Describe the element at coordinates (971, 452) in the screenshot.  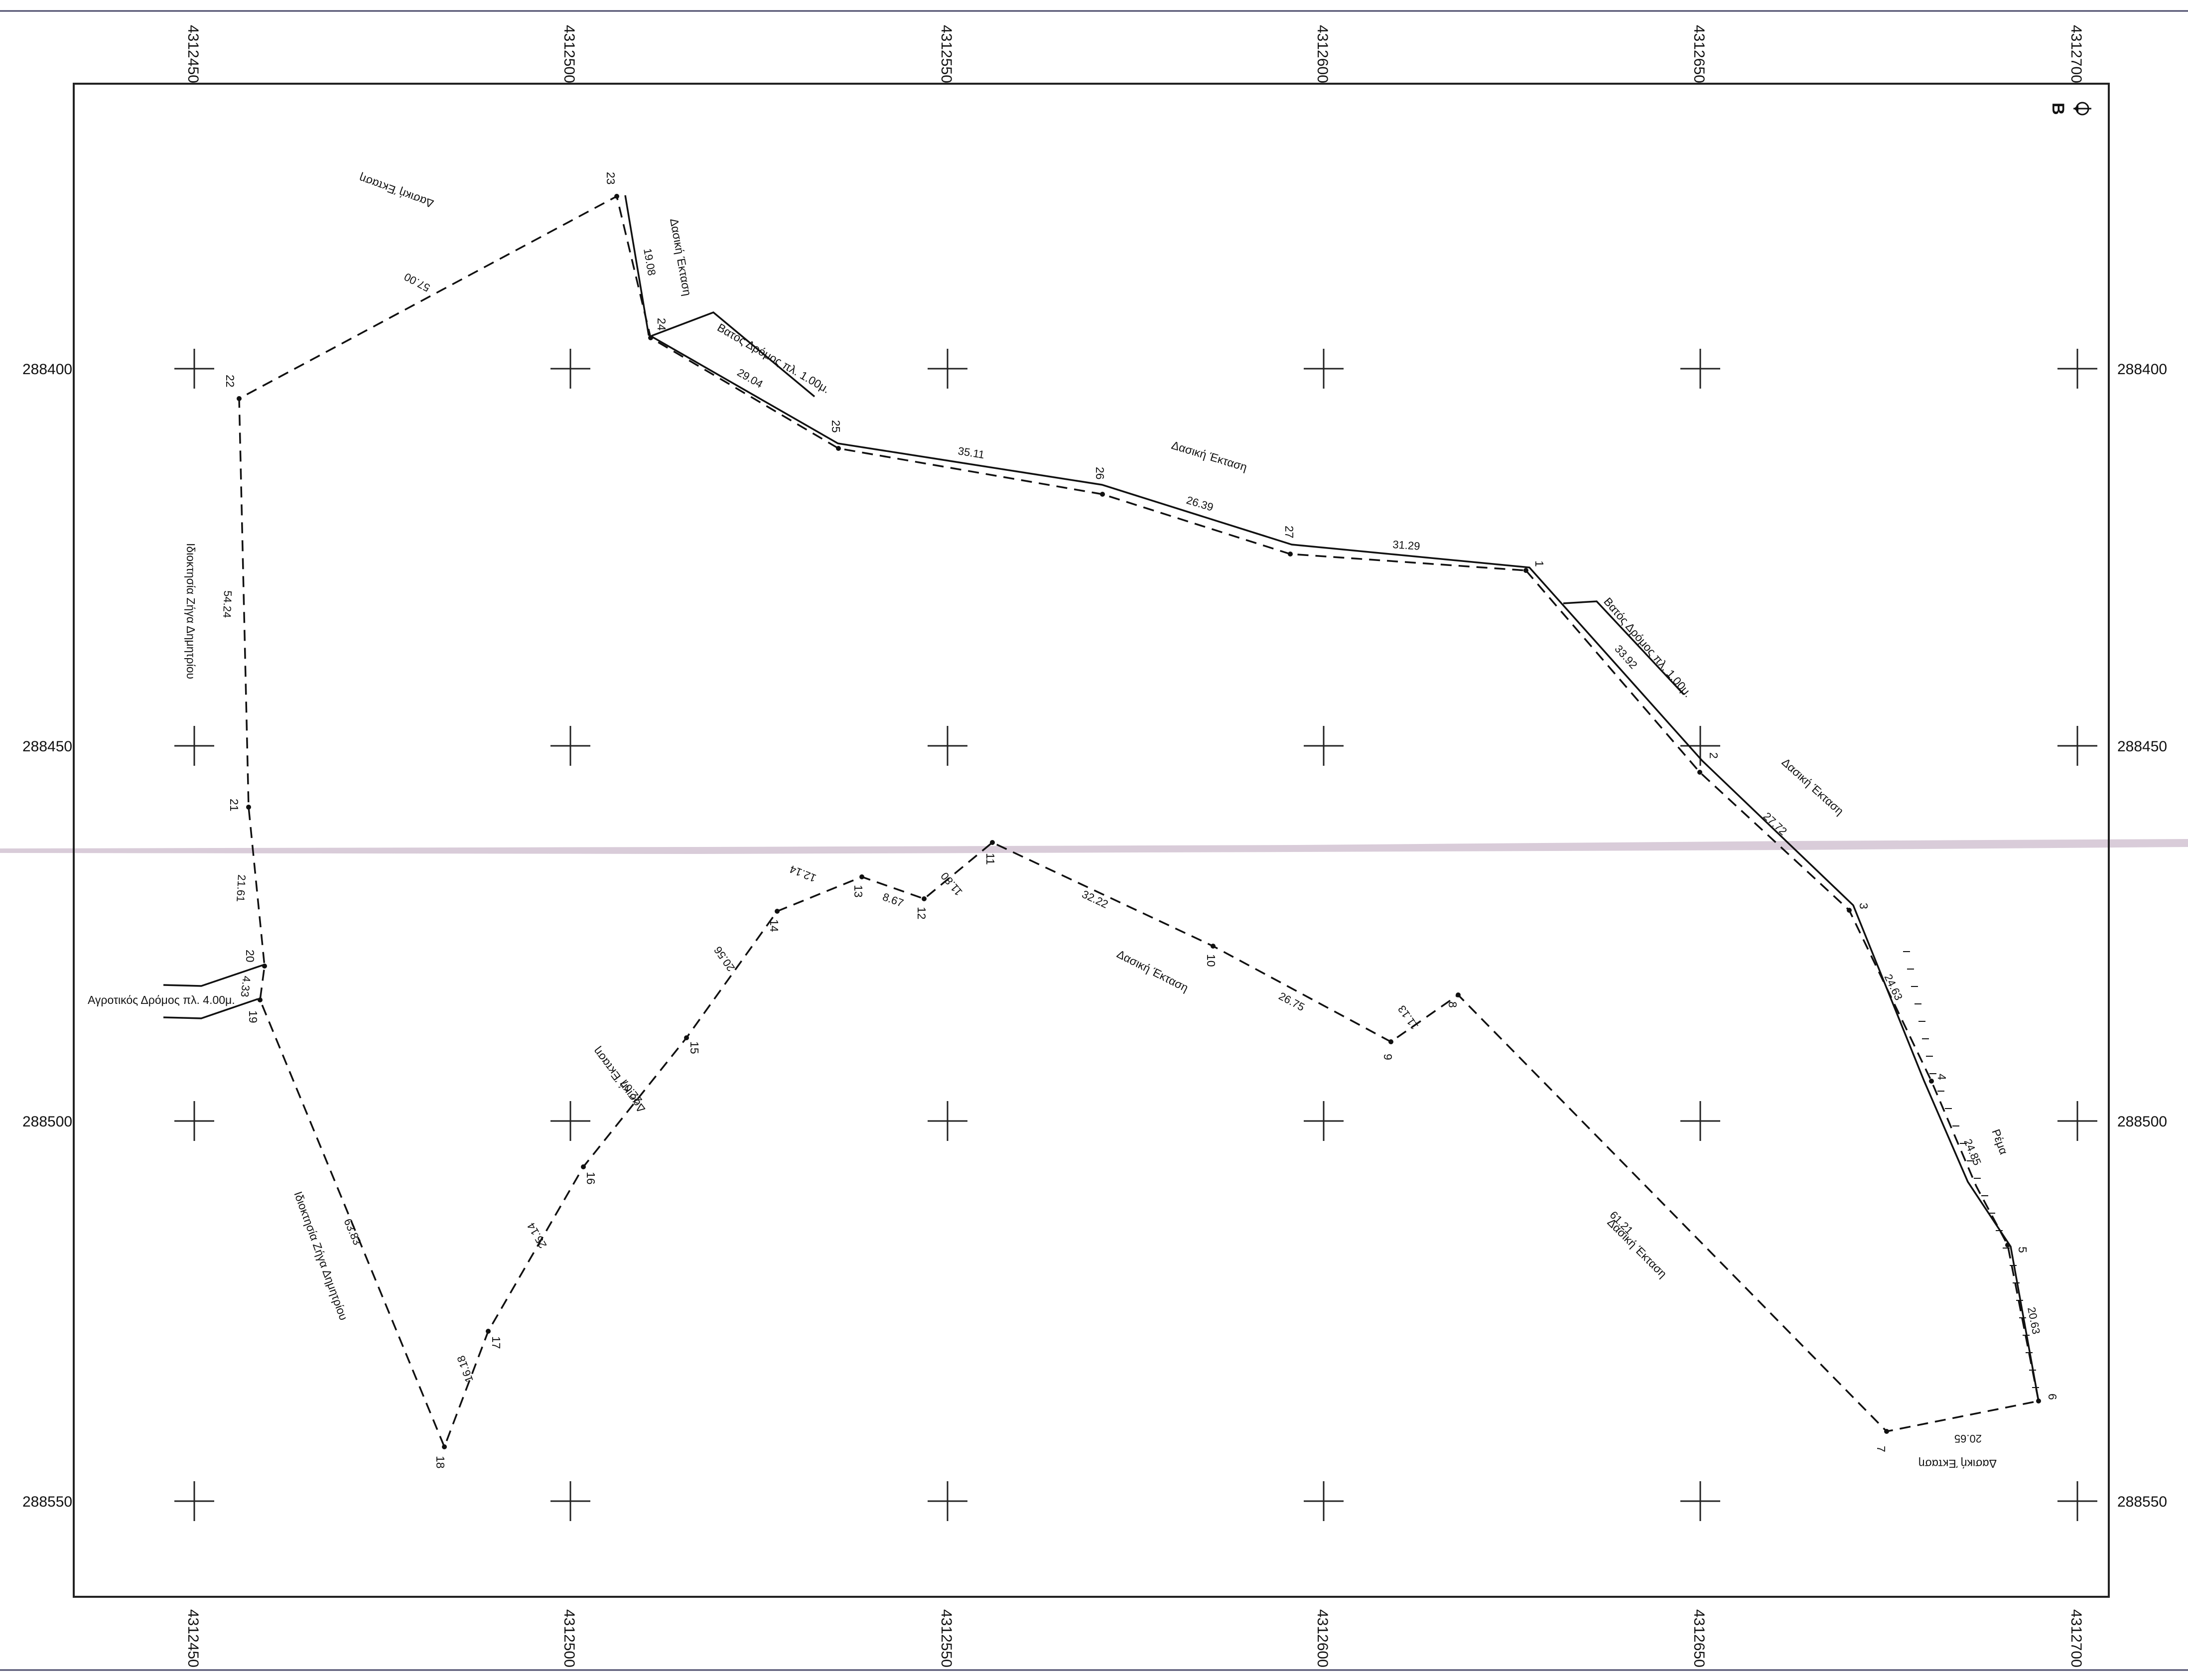
I see `distance-25-26: 35.11` at that location.